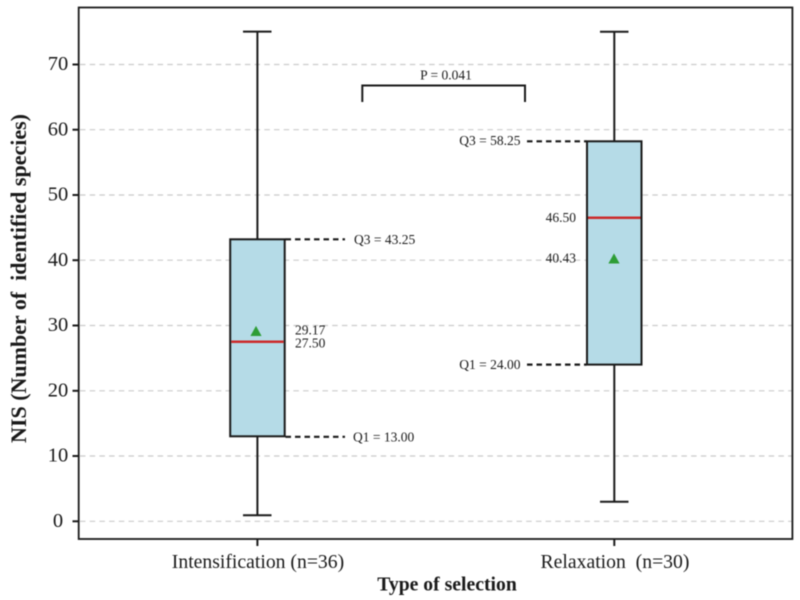  What do you see at coordinates (489, 364) in the screenshot?
I see `svg-text: Q1 = 24.00` at bounding box center [489, 364].